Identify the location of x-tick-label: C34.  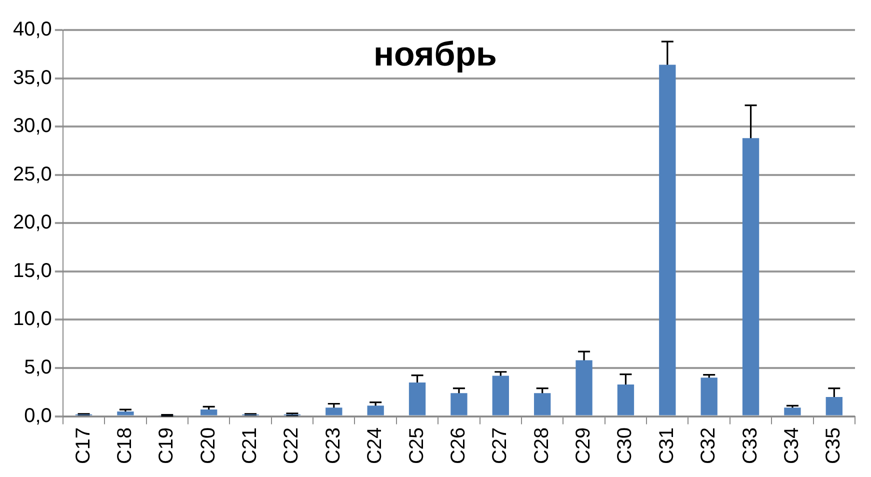
(791, 445).